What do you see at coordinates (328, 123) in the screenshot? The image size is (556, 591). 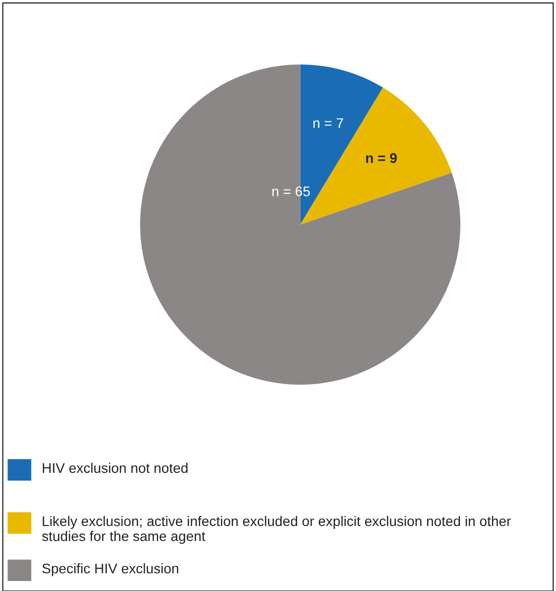 I see `data-label: n = 7` at bounding box center [328, 123].